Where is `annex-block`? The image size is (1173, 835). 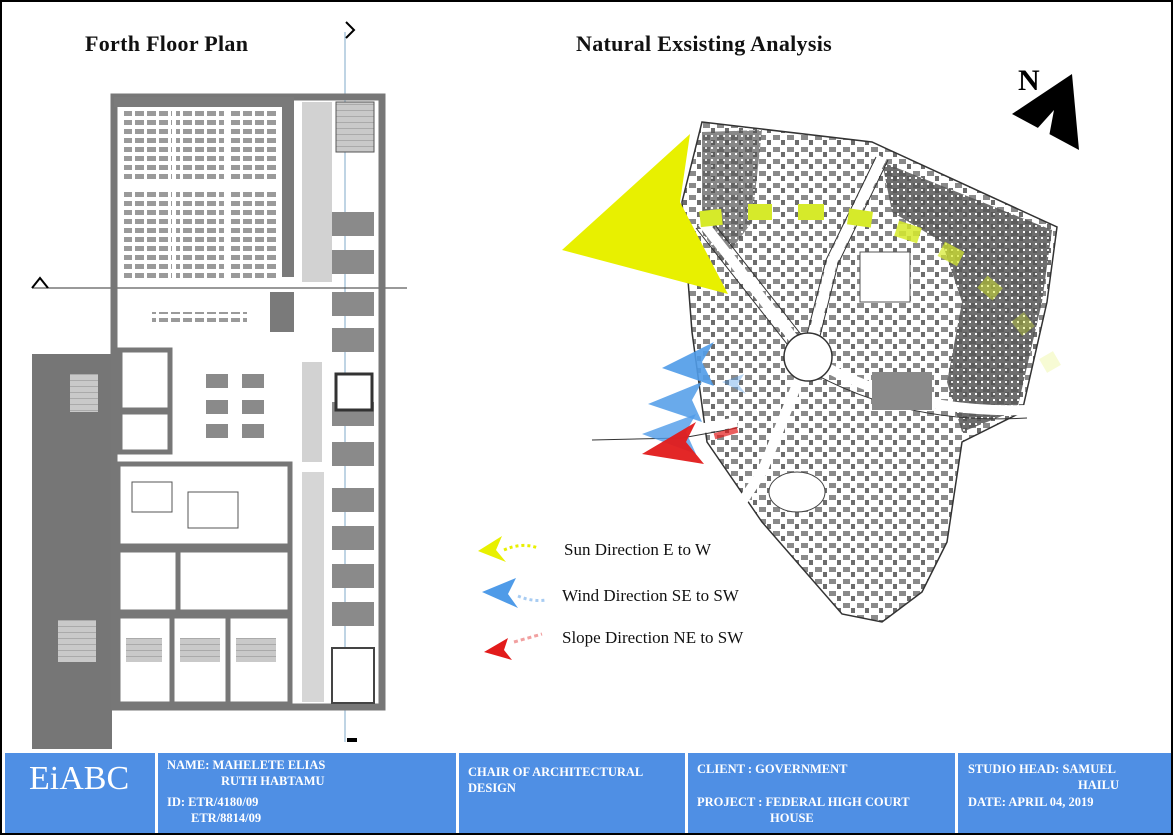 annex-block is located at coordinates (72, 551).